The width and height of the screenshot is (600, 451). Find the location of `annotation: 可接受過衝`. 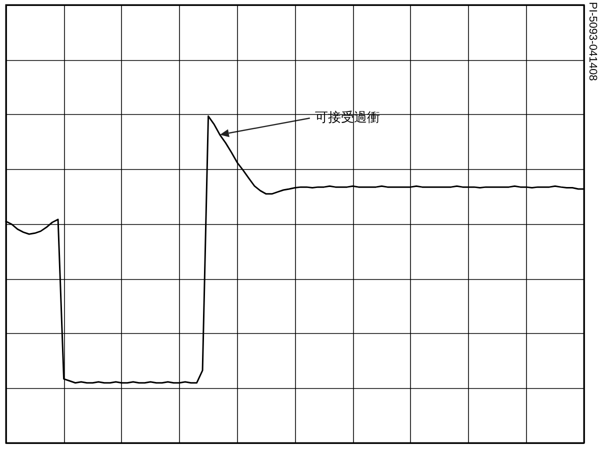

annotation: 可接受過衝 is located at coordinates (347, 118).